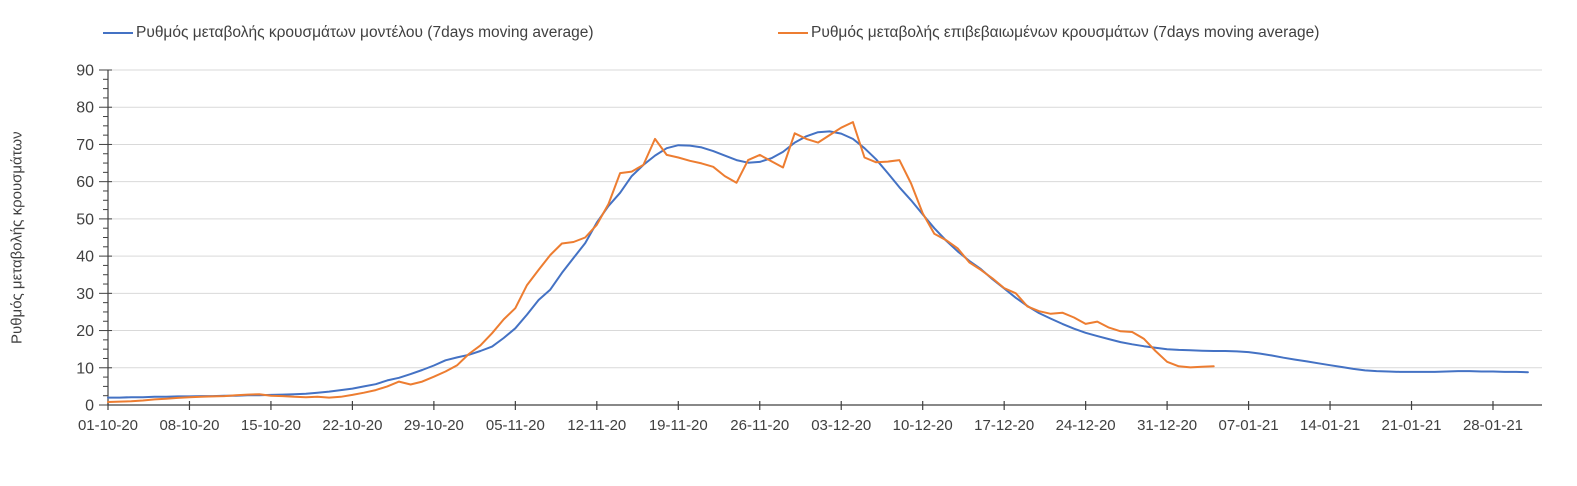 The width and height of the screenshot is (1577, 486). What do you see at coordinates (85, 219) in the screenshot?
I see `svg-text: 50` at bounding box center [85, 219].